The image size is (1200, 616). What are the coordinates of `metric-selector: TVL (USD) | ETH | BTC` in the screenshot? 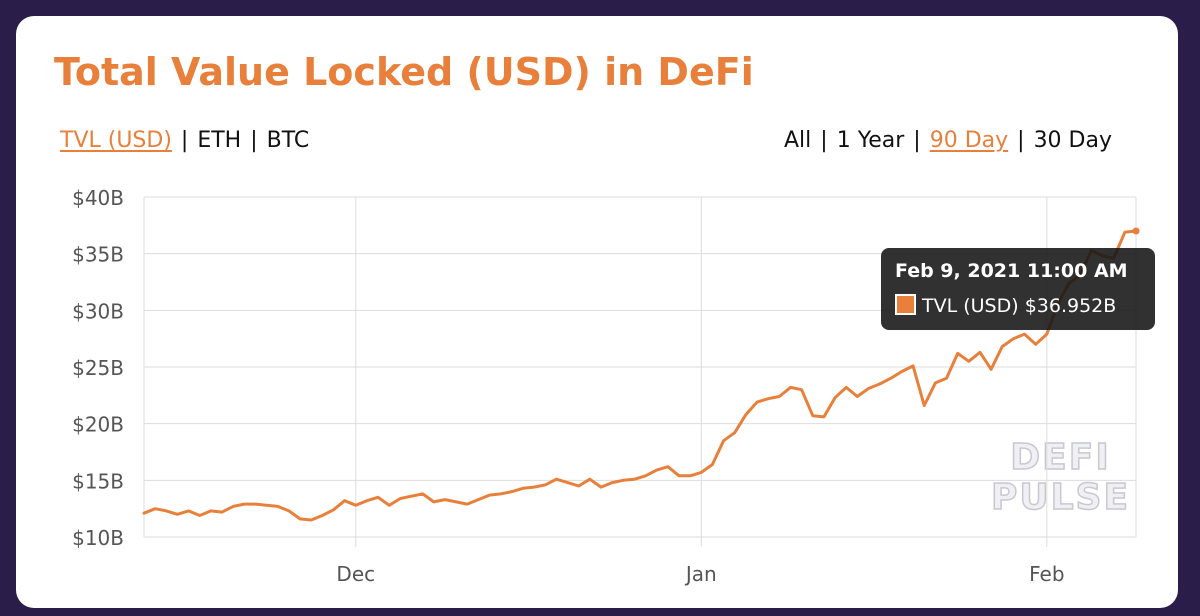 It's located at (184, 140).